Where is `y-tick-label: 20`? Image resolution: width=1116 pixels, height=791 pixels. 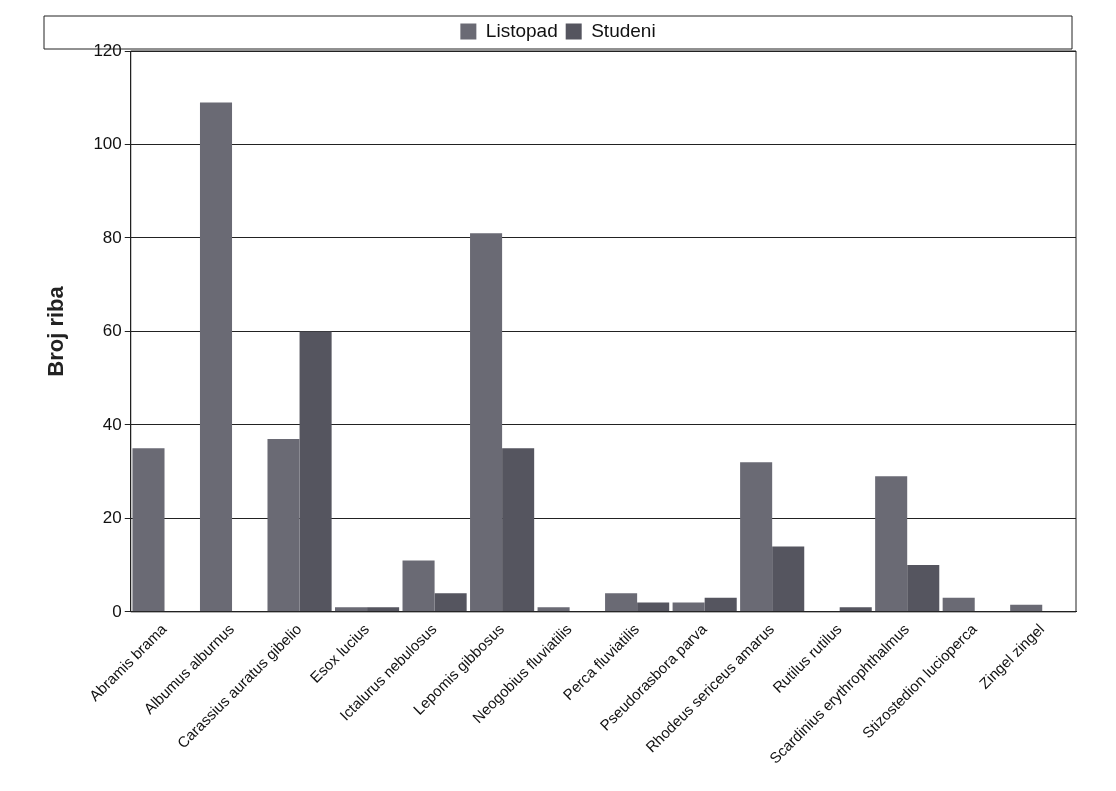 y-tick-label: 20 is located at coordinates (112, 518).